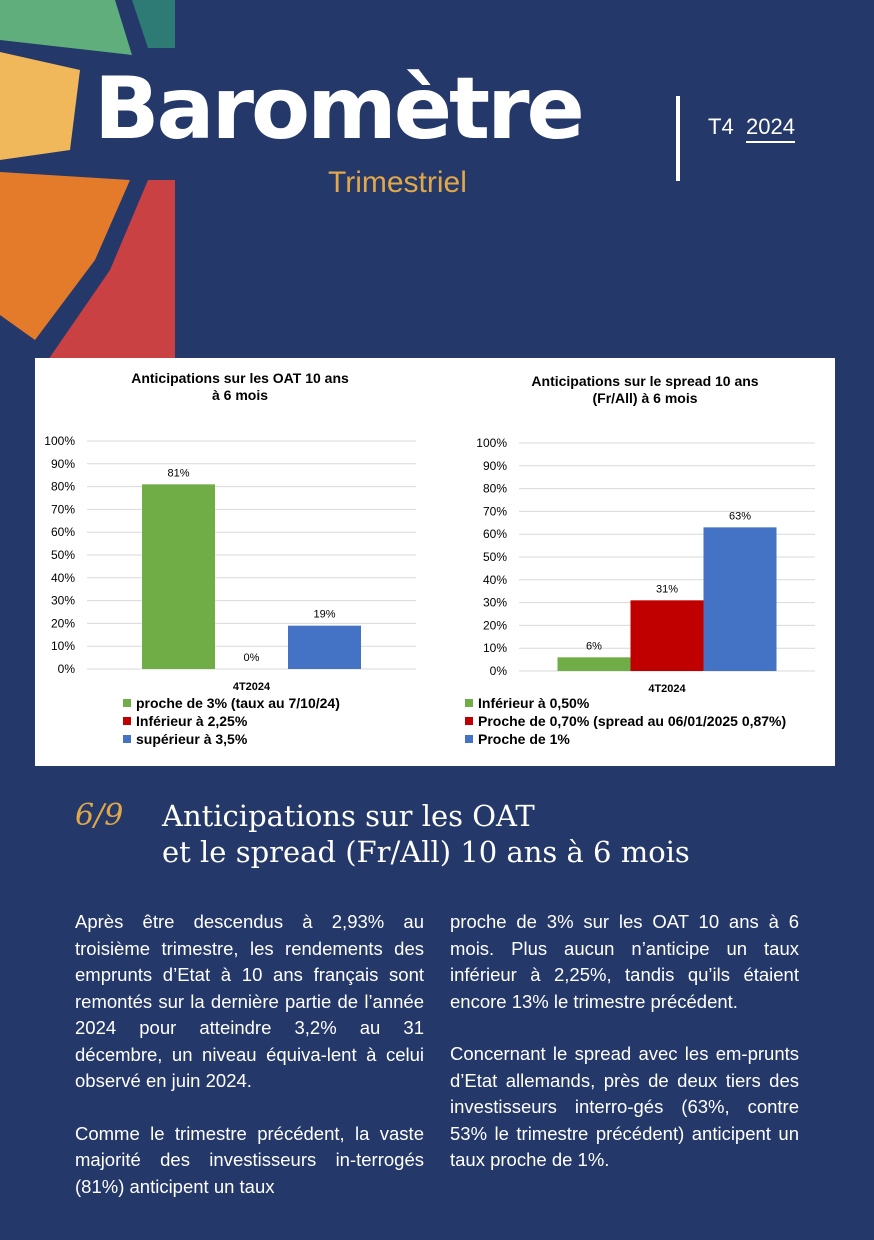 Image resolution: width=874 pixels, height=1240 pixels. I want to click on quarter-label: T4, so click(721, 126).